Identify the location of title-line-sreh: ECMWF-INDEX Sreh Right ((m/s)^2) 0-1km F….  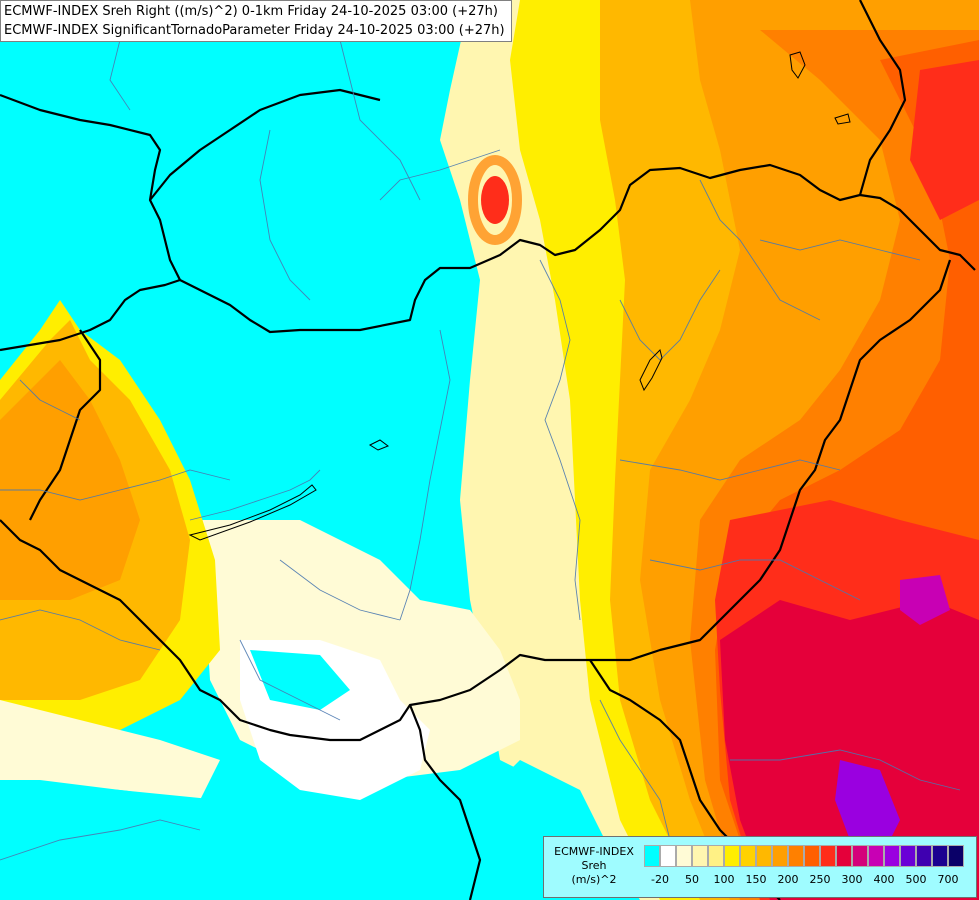
(251, 11).